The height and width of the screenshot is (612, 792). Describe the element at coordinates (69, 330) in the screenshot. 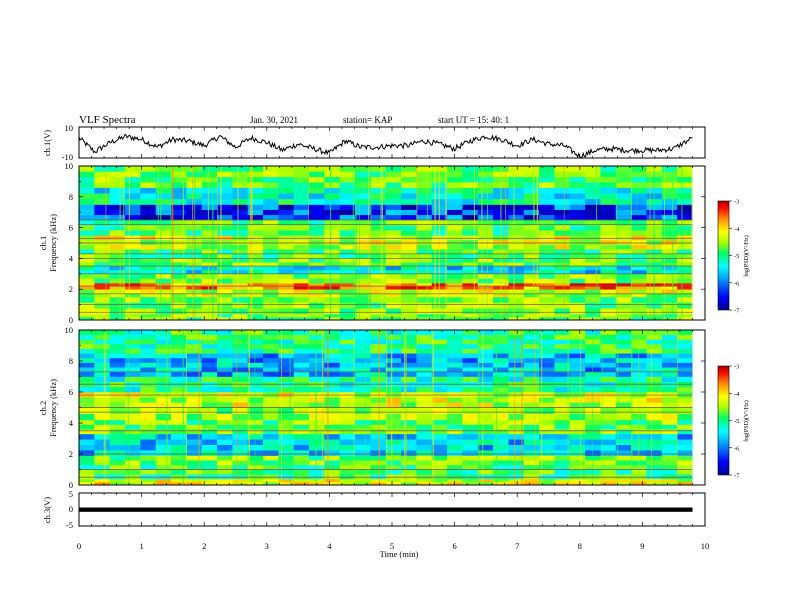

I see `ch2-spec-ytick-label: 10` at that location.